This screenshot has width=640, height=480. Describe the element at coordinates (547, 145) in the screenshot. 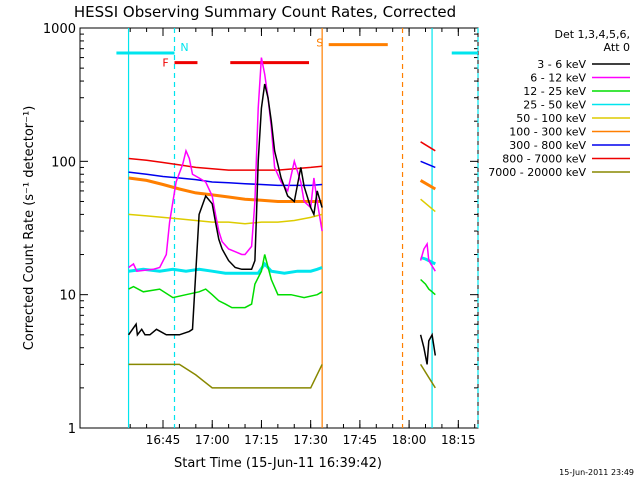

I see `legend-label: 300 - 800 keV` at that location.